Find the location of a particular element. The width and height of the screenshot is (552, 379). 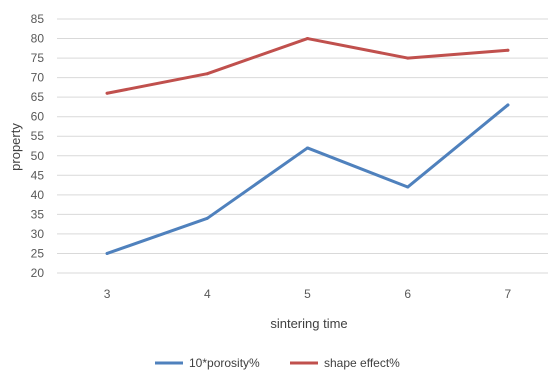

x-axis-ticks: 3 4 5 6 7 is located at coordinates (308, 294).